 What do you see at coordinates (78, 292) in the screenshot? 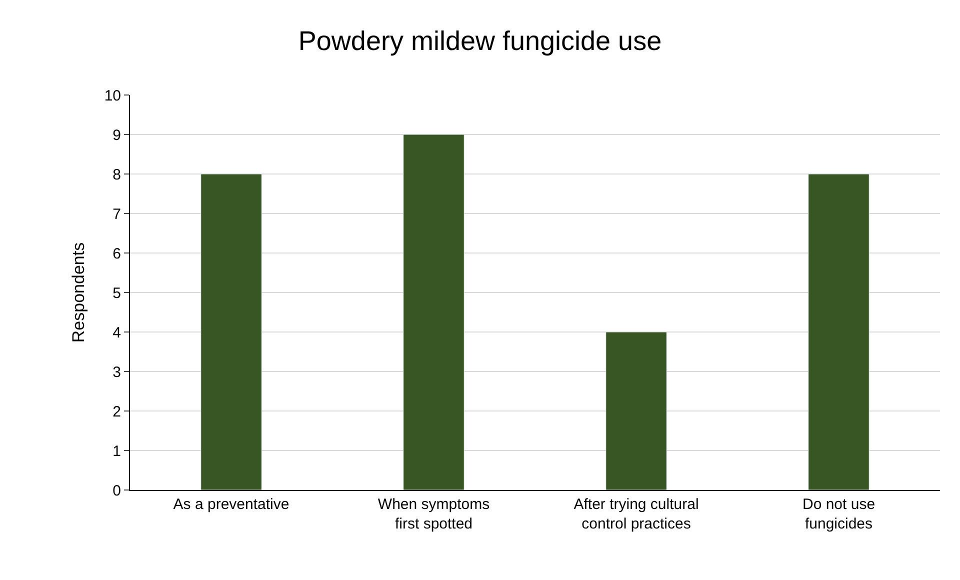
I see `y-axis-title: Respondents` at bounding box center [78, 292].